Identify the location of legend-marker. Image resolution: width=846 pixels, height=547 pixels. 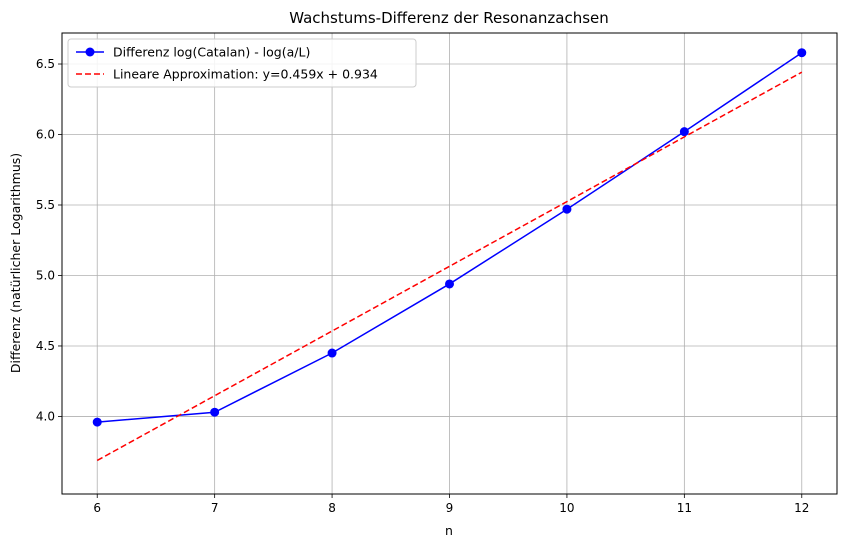
(90, 52).